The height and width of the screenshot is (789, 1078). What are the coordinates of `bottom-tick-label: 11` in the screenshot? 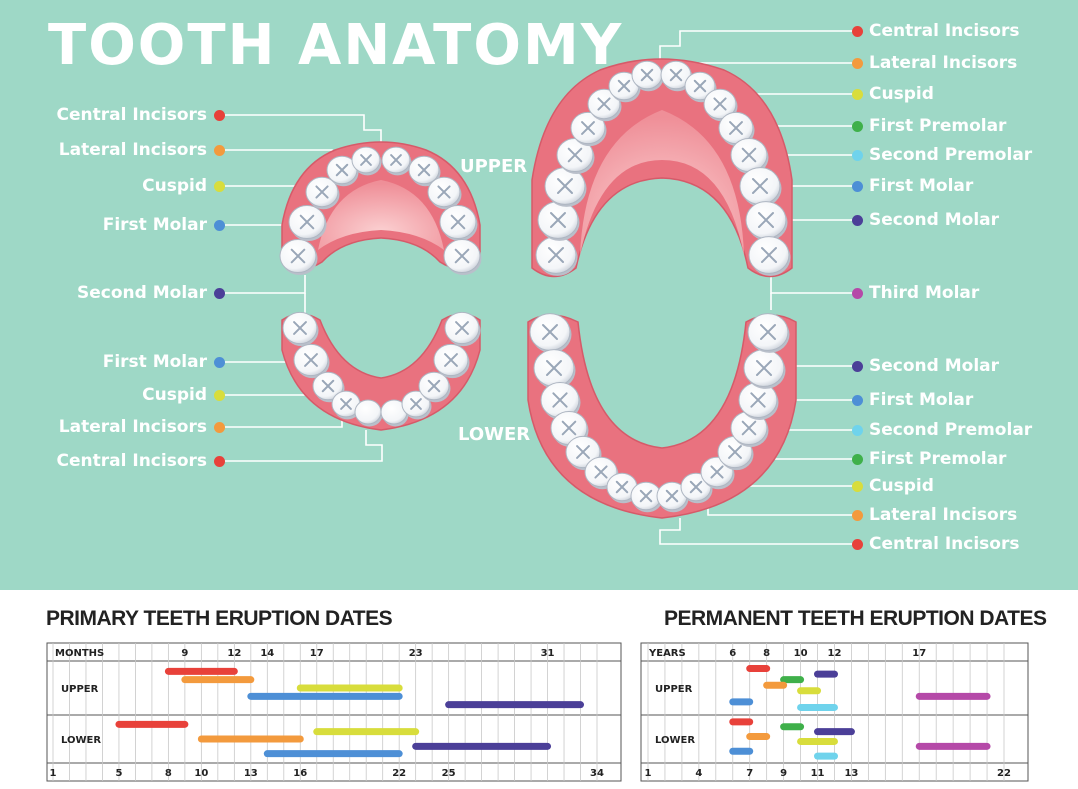 It's located at (818, 773).